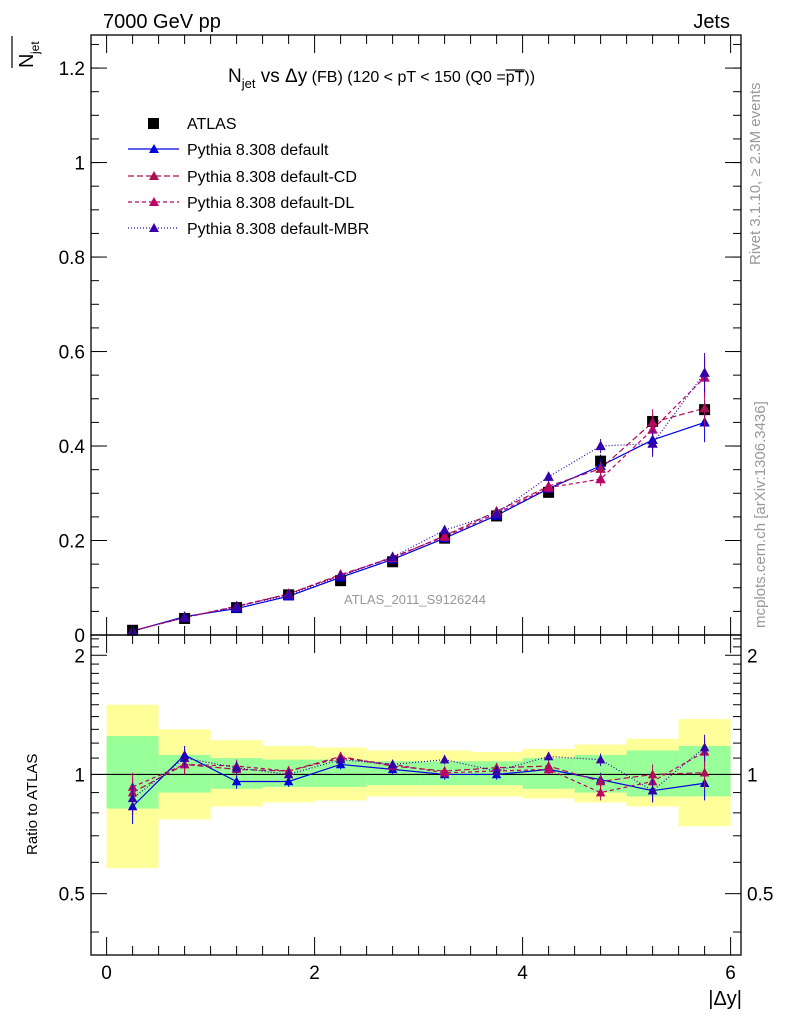  I want to click on main-ytick-label: 0.8, so click(72, 258).